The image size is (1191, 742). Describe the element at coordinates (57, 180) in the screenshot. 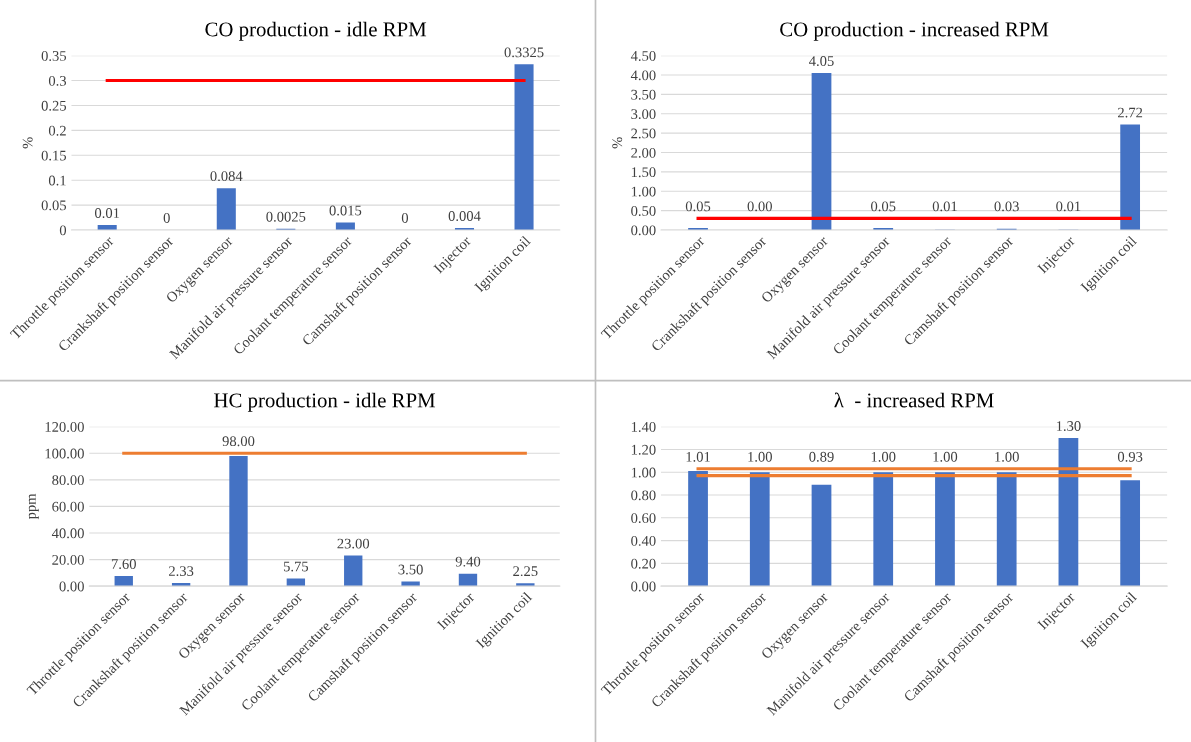

I see `y-tick-label: 0.1` at that location.